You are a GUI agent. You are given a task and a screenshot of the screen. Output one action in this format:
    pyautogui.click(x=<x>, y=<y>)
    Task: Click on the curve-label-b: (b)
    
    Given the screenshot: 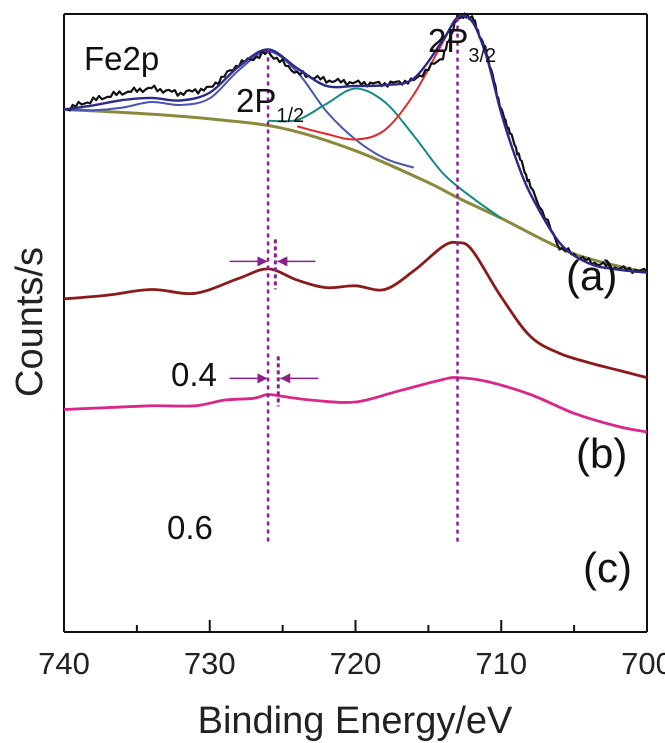 What is the action you would take?
    pyautogui.click(x=601, y=453)
    